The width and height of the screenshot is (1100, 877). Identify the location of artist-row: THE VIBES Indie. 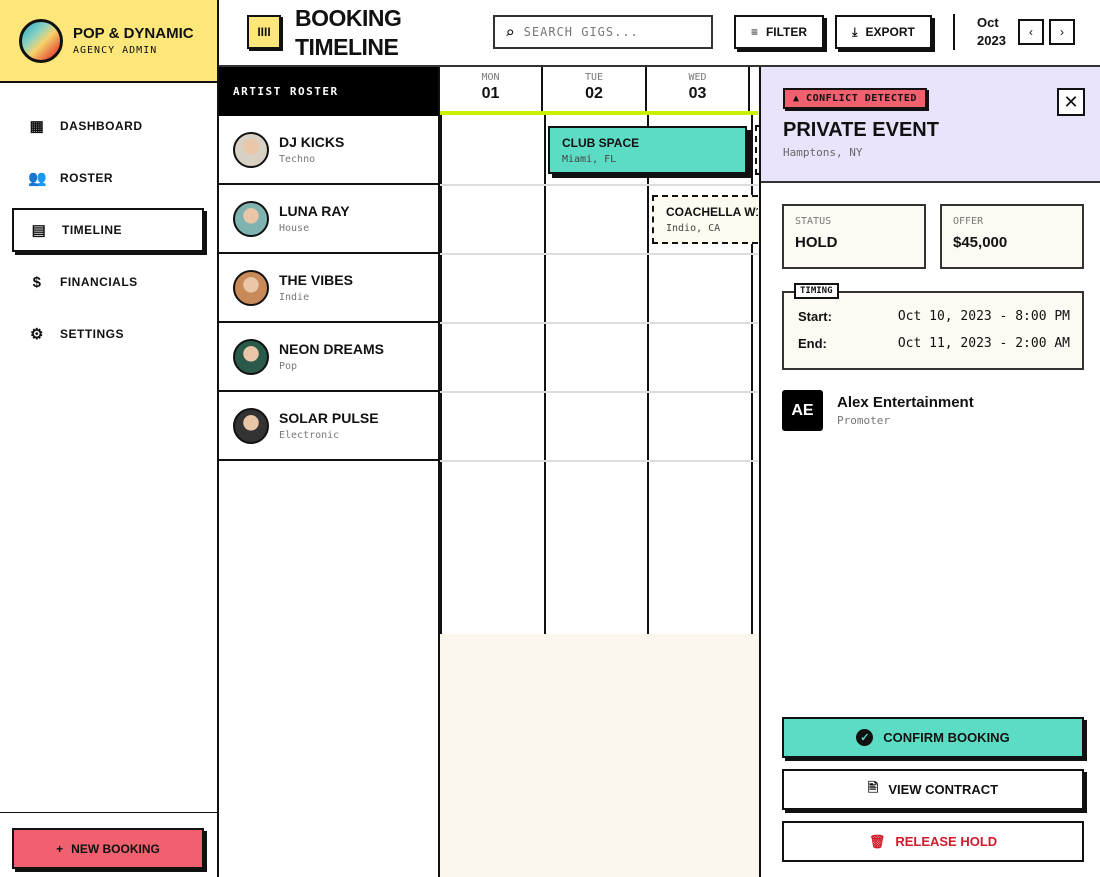
(328, 288).